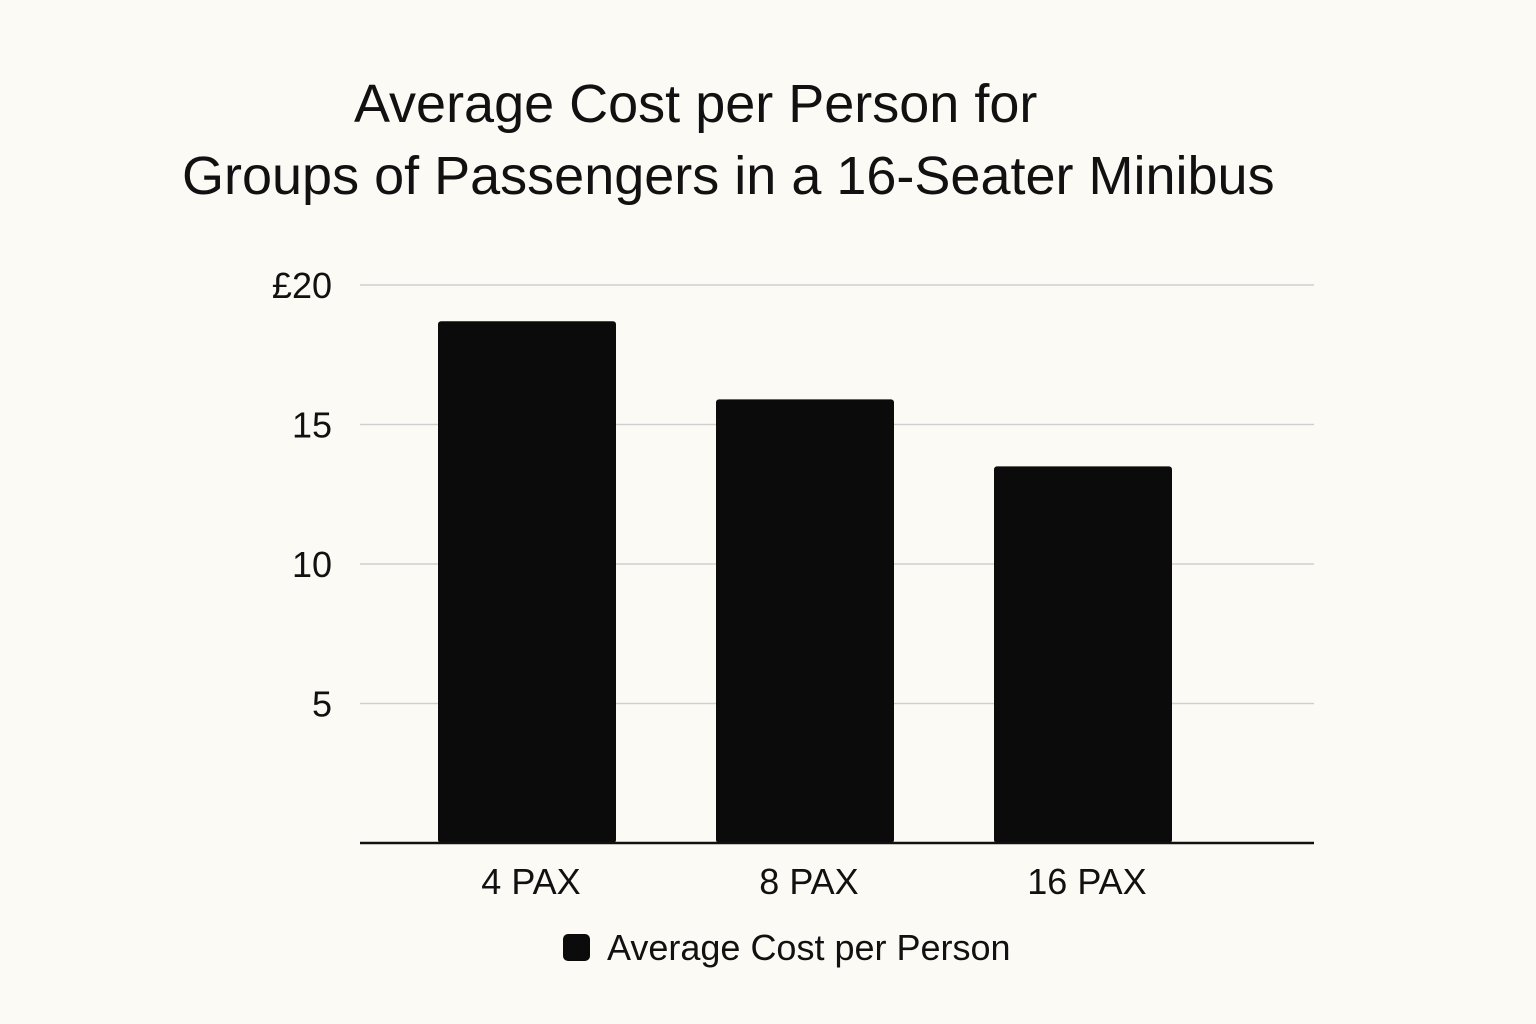  Describe the element at coordinates (808, 881) in the screenshot. I see `x-tick-label: 8 PAX` at that location.